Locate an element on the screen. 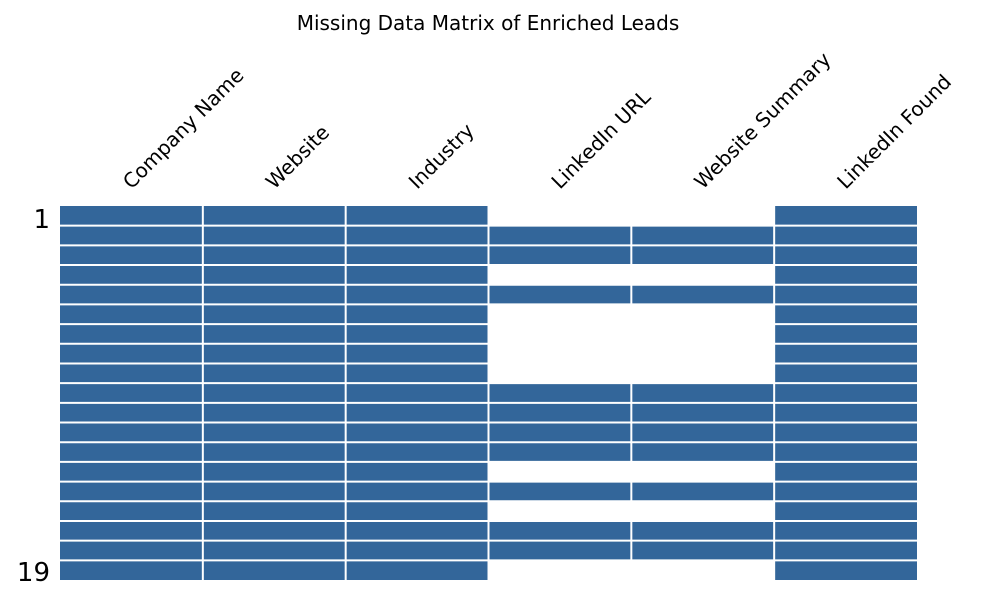  chart-title: Missing Data Matrix of Enriched Leads is located at coordinates (488, 23).